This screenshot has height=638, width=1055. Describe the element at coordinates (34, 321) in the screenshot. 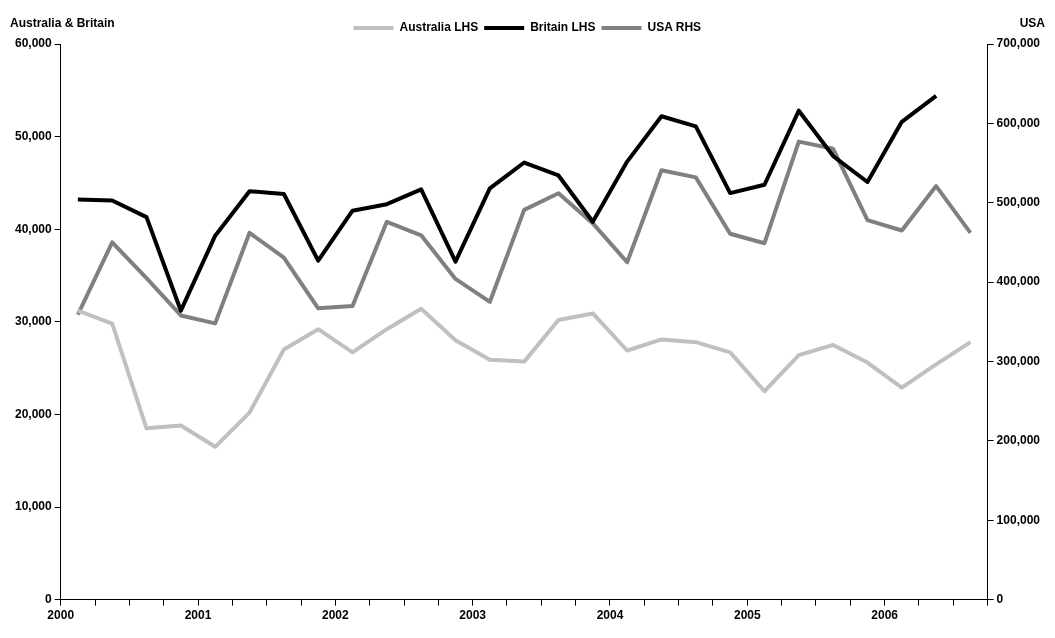

I see `y-tick-label: 30,000` at that location.